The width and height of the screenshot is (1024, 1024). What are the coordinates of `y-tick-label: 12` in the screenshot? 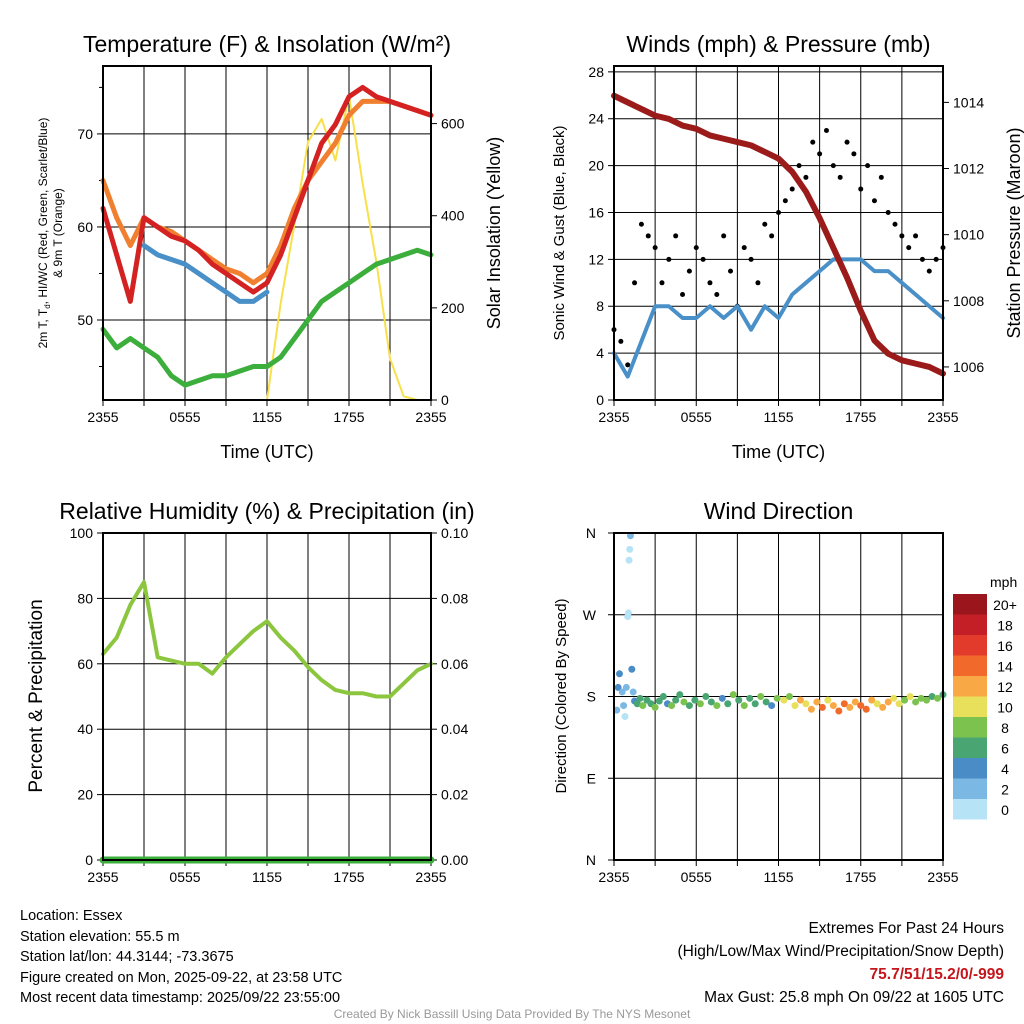 It's located at (596, 259).